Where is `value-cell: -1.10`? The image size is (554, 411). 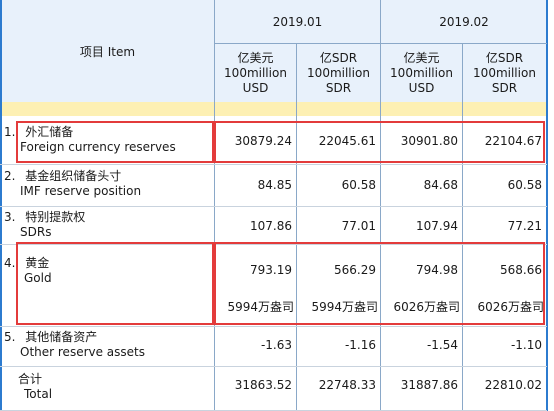 value-cell: -1.10 is located at coordinates (526, 345).